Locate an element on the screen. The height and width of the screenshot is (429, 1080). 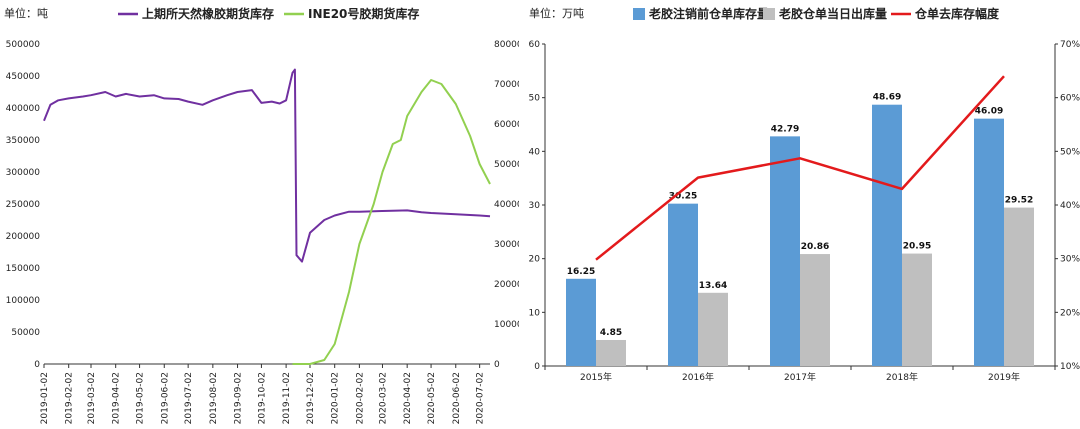
y-right-tick-label: 40000 is located at coordinates (507, 205).